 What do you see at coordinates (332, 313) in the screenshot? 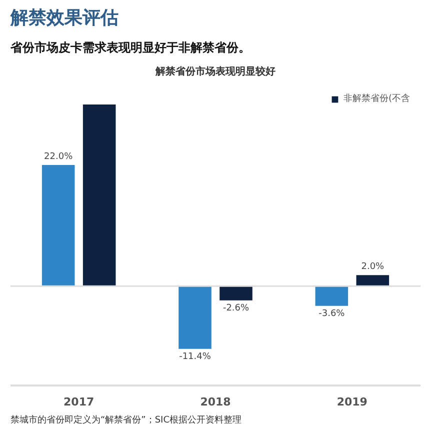
I see `data-label: -3.6%` at bounding box center [332, 313].